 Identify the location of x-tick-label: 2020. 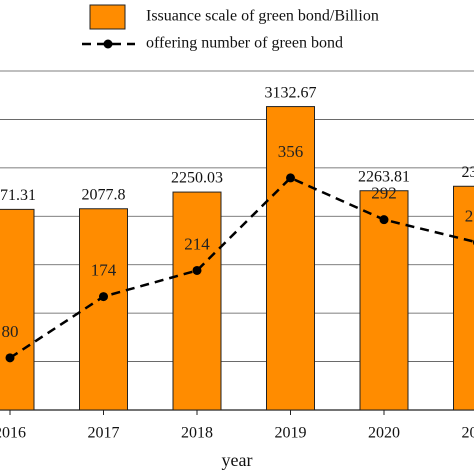
(384, 433).